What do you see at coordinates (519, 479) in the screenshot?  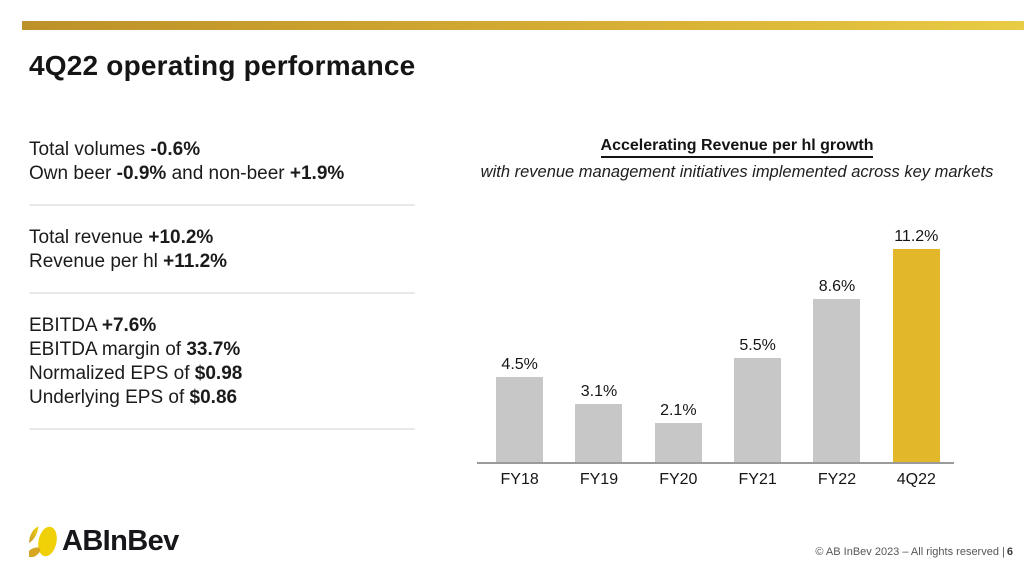 I see `x-axis-tick-label: FY18` at bounding box center [519, 479].